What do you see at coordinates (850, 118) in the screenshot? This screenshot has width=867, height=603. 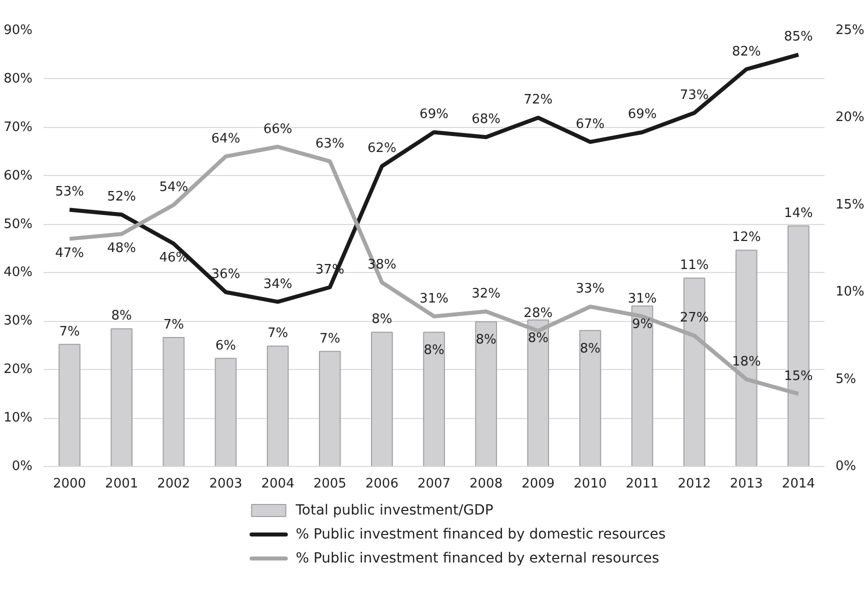 I see `y2-tick-label: 20%` at bounding box center [850, 118].